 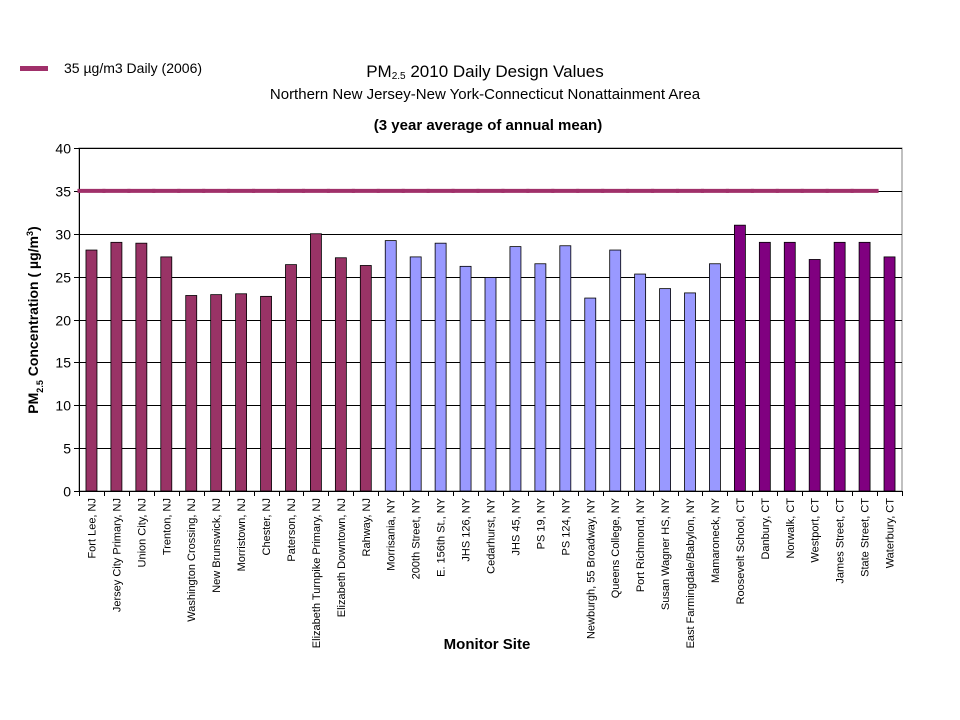 What do you see at coordinates (616, 547) in the screenshot?
I see `x-tick-label: Queens College, NY` at bounding box center [616, 547].